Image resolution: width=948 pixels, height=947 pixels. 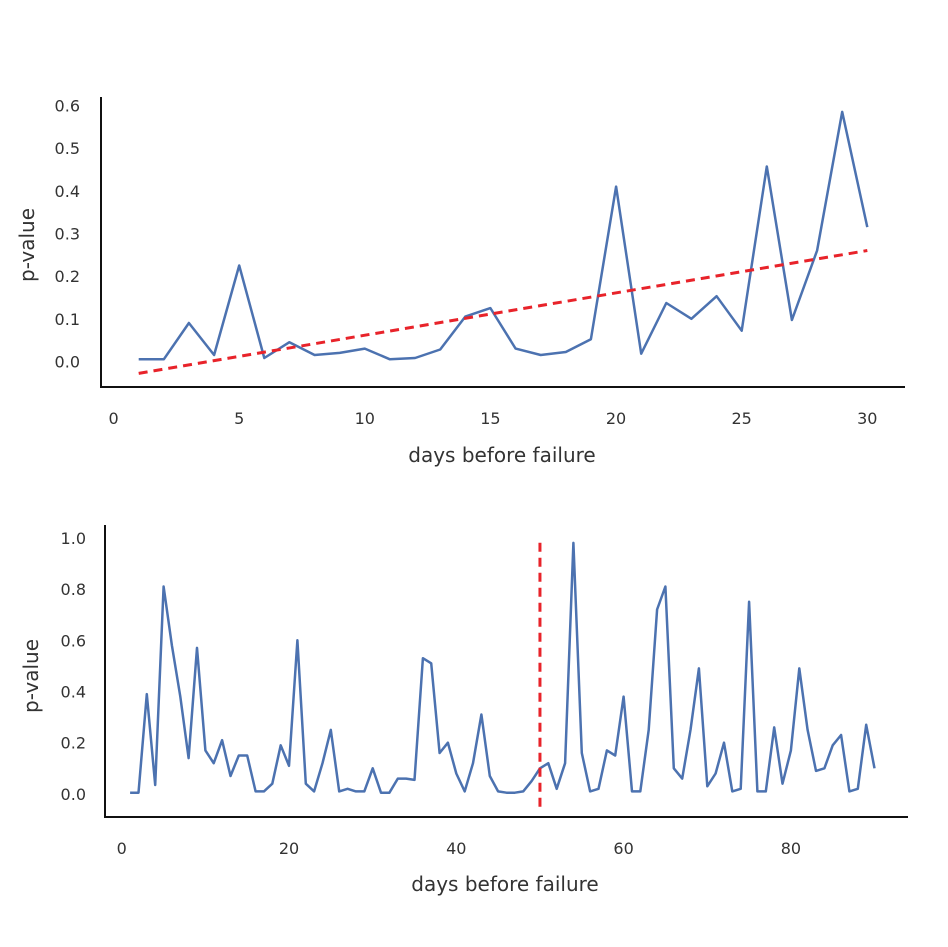 I want to click on bottom-chart-x-tick-label: 40, so click(x=456, y=848).